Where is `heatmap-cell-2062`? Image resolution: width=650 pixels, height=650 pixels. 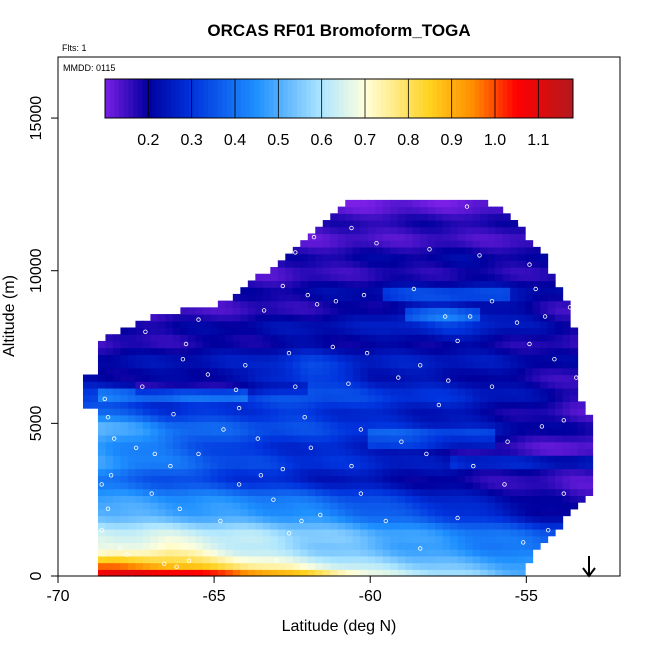 heatmap-cell-2062 is located at coordinates (251, 358).